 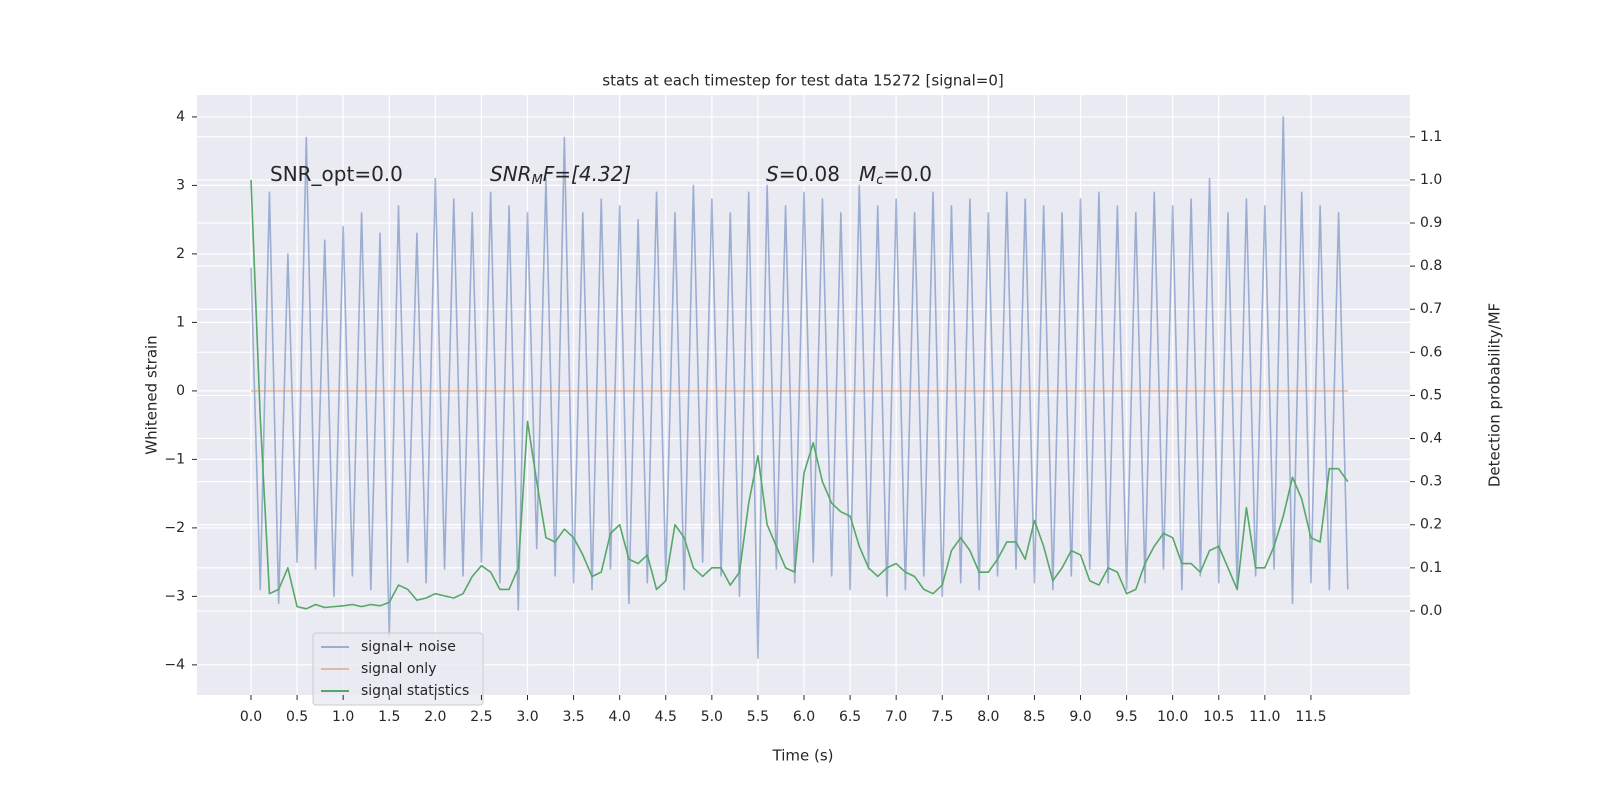 What do you see at coordinates (803, 756) in the screenshot?
I see `x-axis-label: Time (s)` at bounding box center [803, 756].